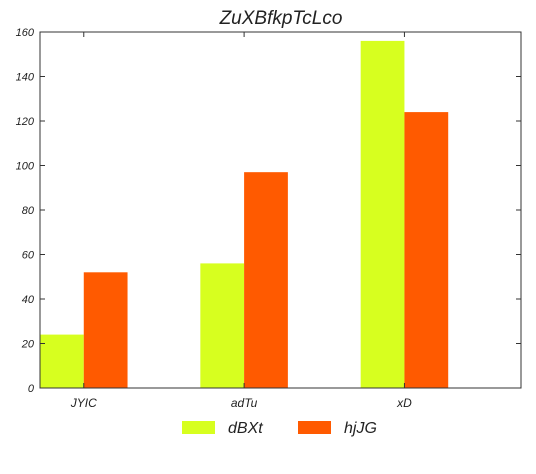 The height and width of the screenshot is (474, 536). Describe the element at coordinates (266, 280) in the screenshot. I see `bar-hjJG-adTu` at that location.